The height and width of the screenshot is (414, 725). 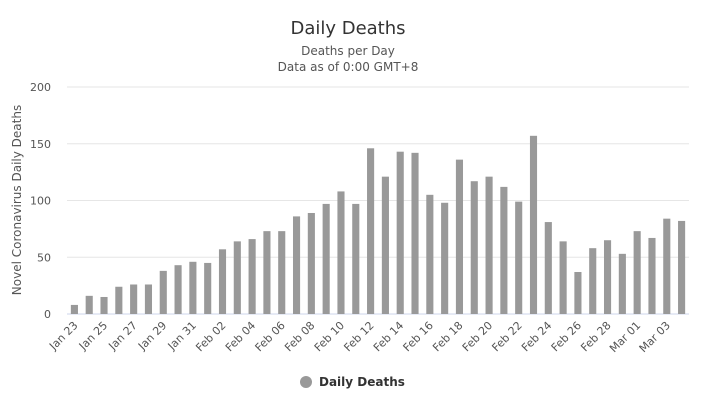 I want to click on x-tick-label: Feb 04, so click(x=240, y=336).